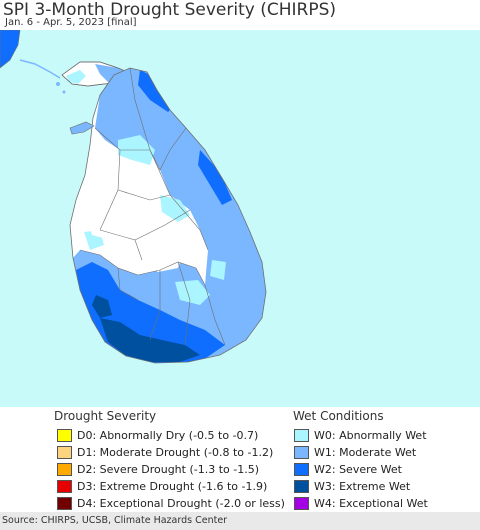 The width and height of the screenshot is (480, 530). Describe the element at coordinates (172, 486) in the screenshot. I see `legend-label: D3: Extreme Drought (-1.6 to -1.9)` at that location.